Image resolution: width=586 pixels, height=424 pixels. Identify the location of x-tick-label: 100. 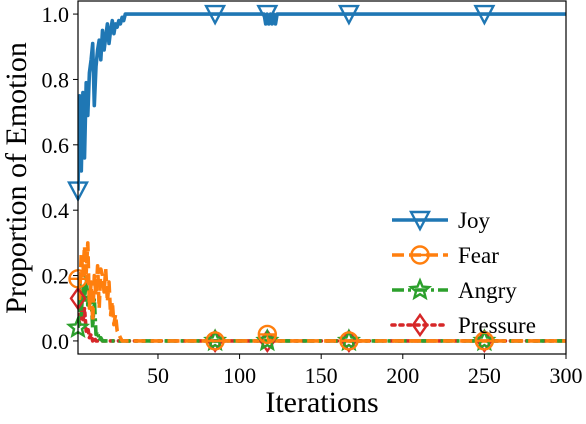
(239, 375).